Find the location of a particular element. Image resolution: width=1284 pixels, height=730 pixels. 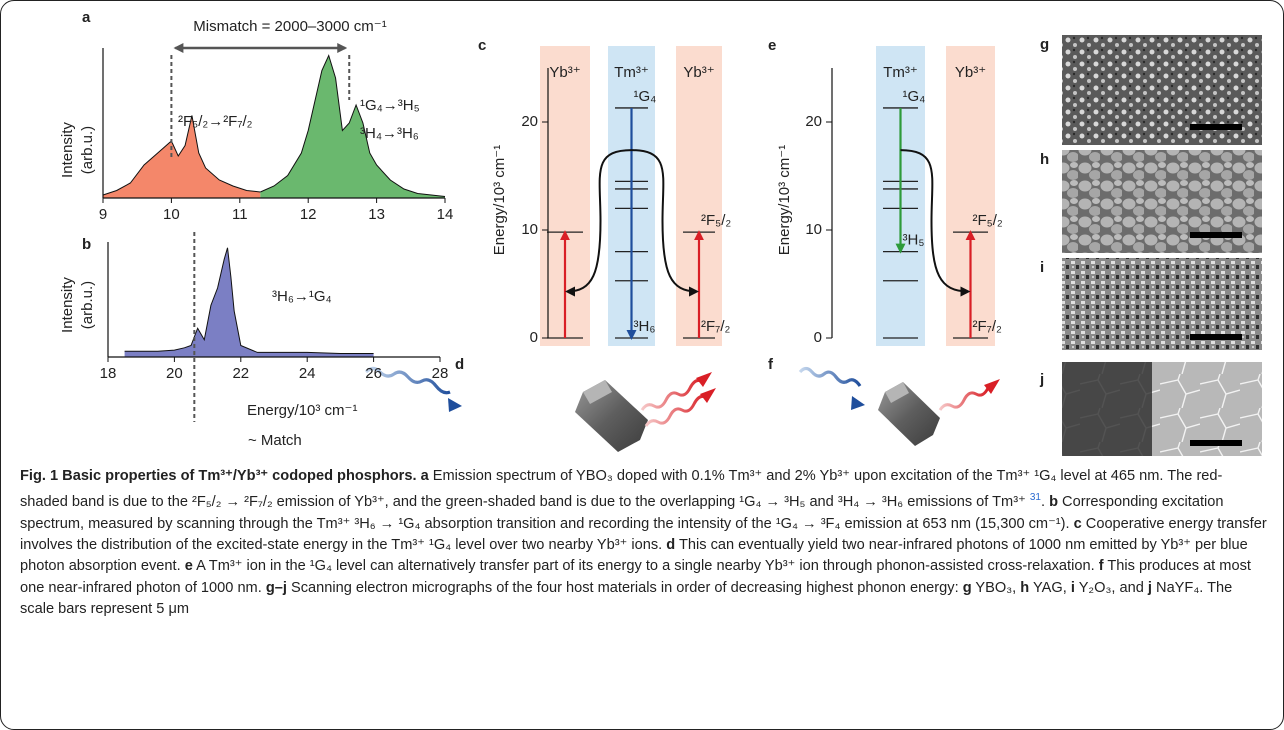

x-axis-label: Energy/10³ cm⁻¹ is located at coordinates (302, 410).